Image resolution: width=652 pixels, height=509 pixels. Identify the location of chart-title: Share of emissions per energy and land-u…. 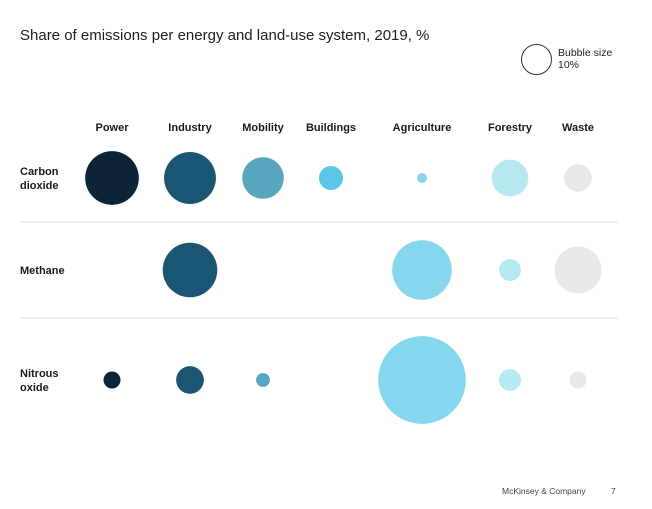
(225, 35).